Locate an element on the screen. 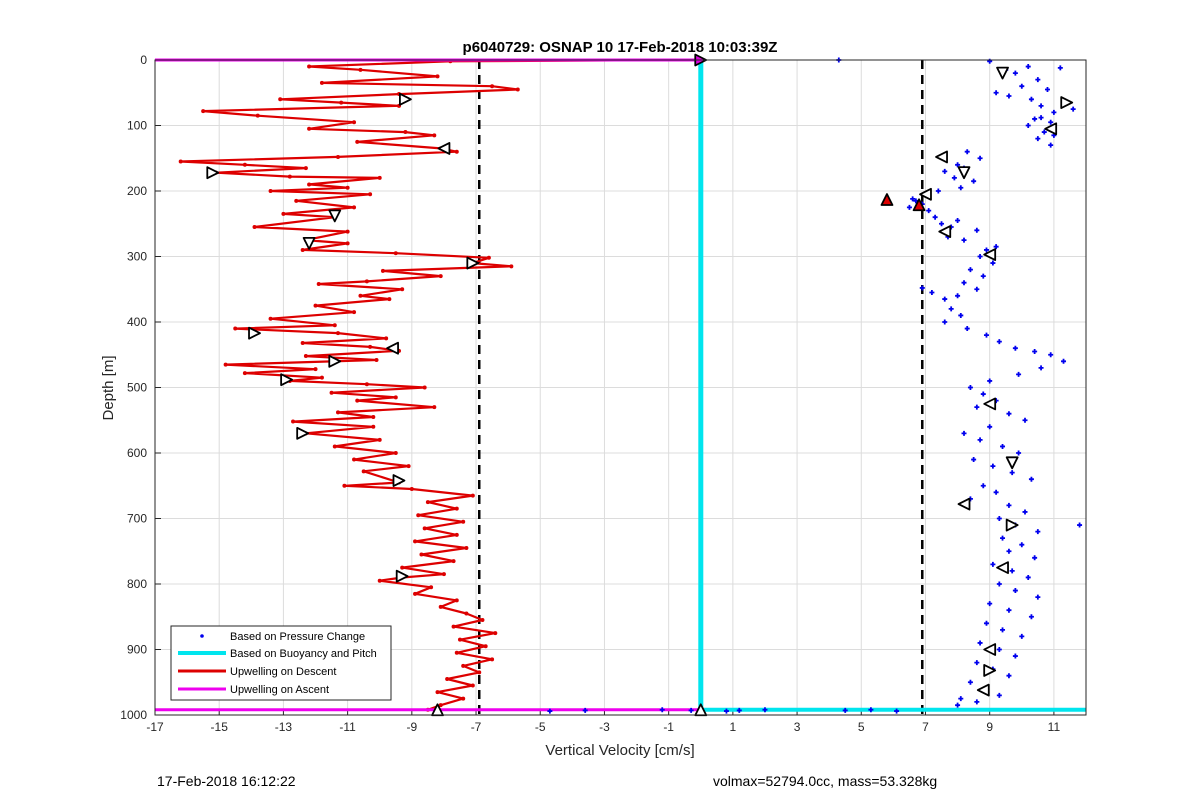 This screenshot has width=1200, height=804. x-tick-label: 9 is located at coordinates (989, 727).